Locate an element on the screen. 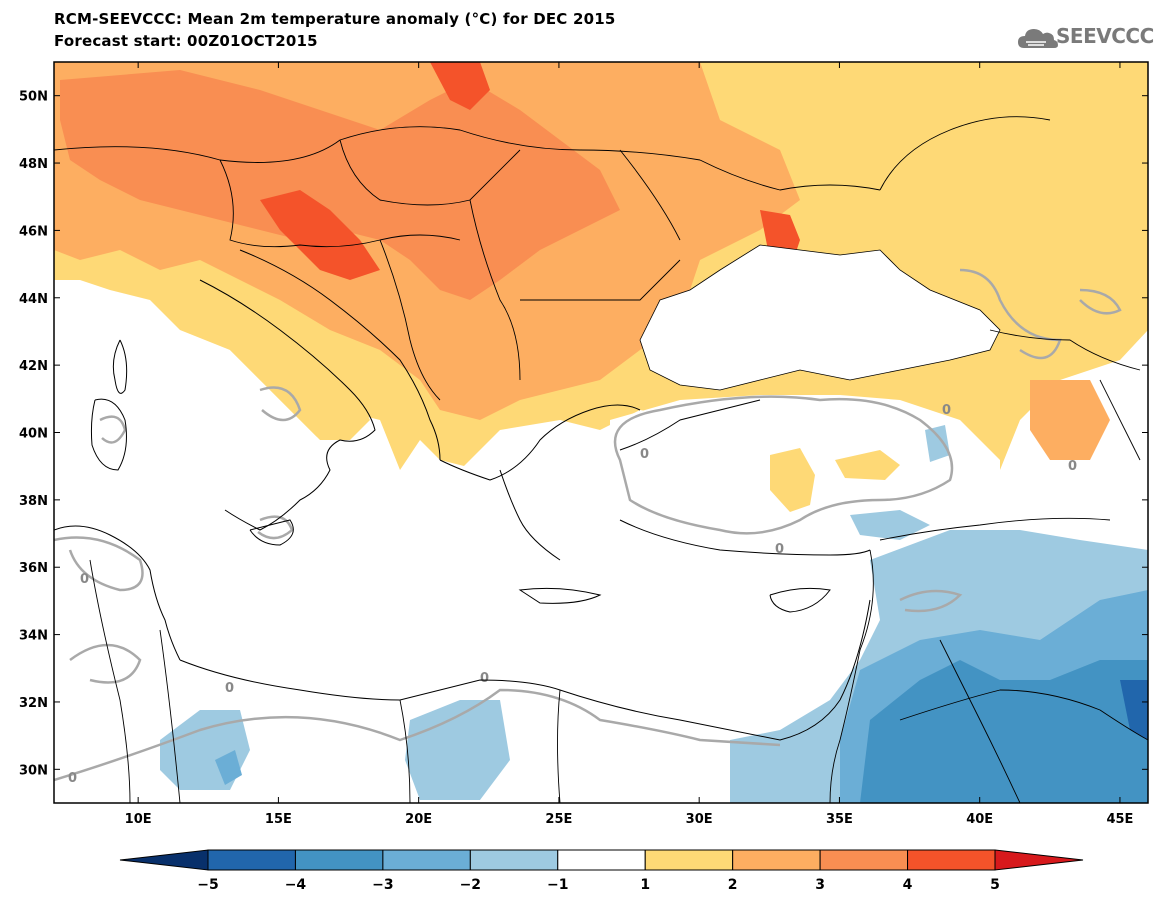  lat-tick-label: 50N is located at coordinates (33, 97).